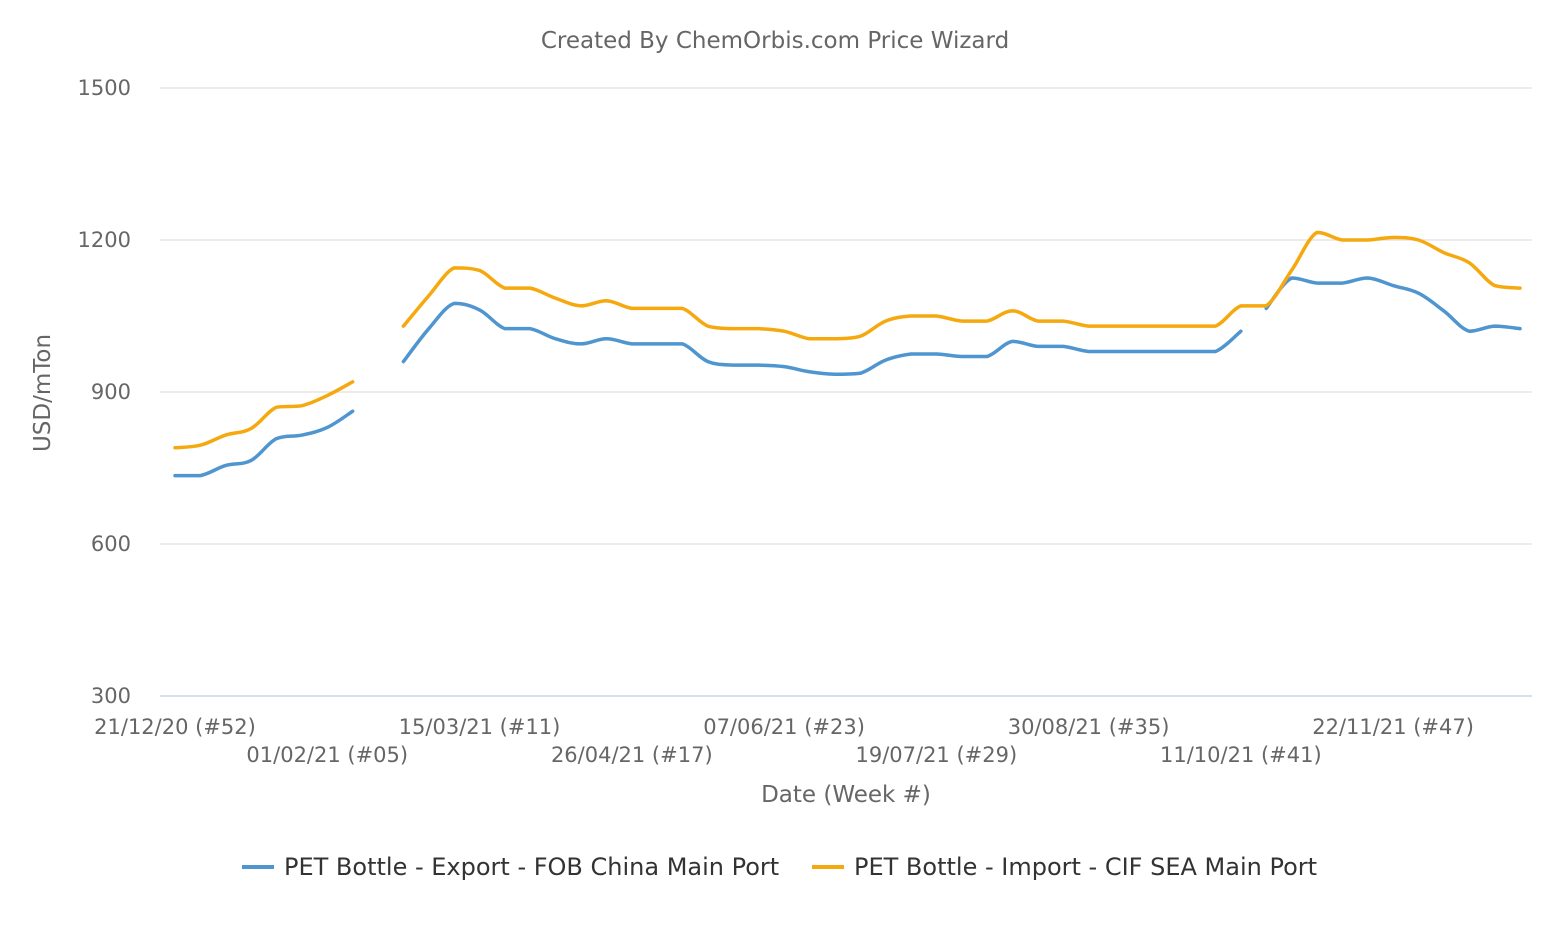 The width and height of the screenshot is (1552, 930). Describe the element at coordinates (327, 755) in the screenshot. I see `x-tick-label: 01/02/21 (#05)` at that location.